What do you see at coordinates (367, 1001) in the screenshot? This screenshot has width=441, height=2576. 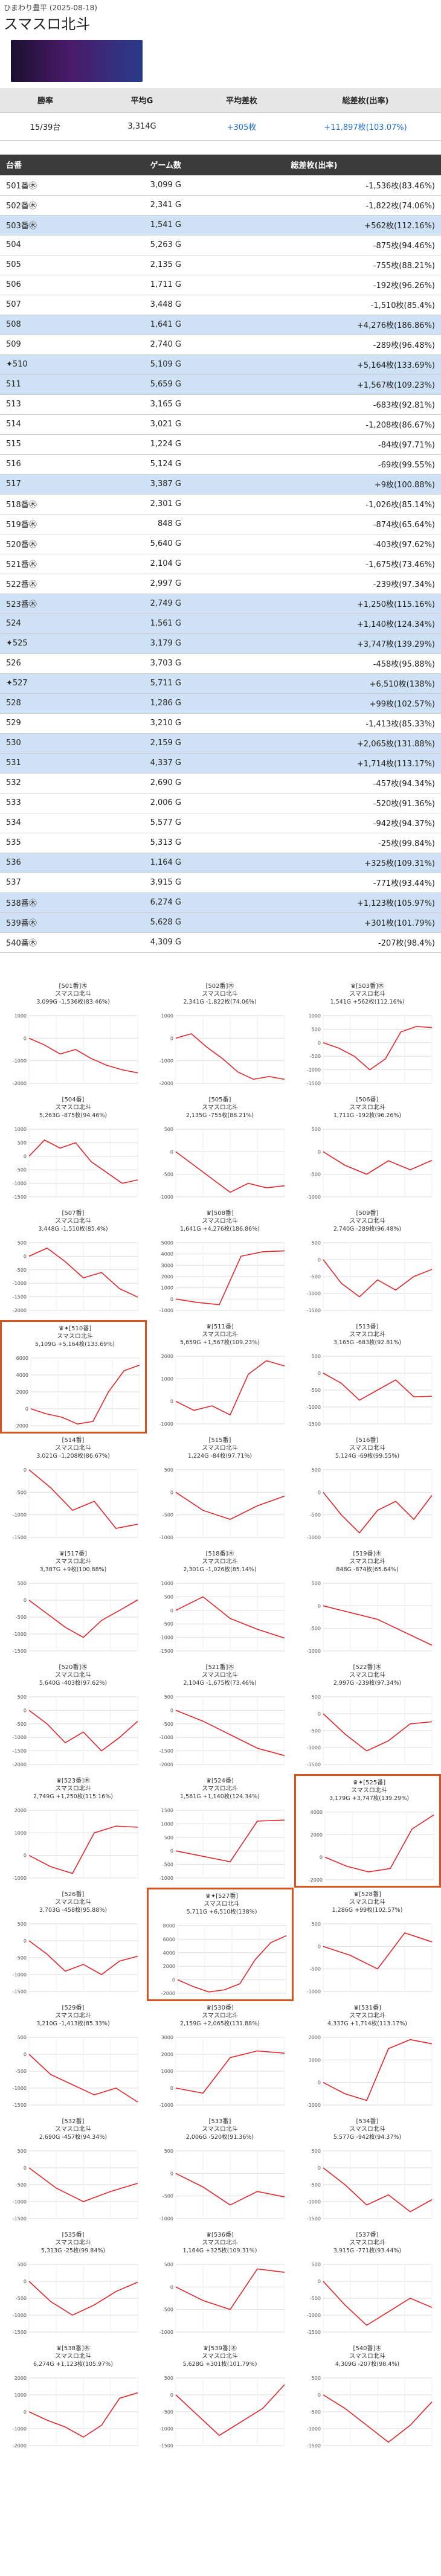 I see `chart-summary: 1,541G +562枚(112.16%)` at bounding box center [367, 1001].